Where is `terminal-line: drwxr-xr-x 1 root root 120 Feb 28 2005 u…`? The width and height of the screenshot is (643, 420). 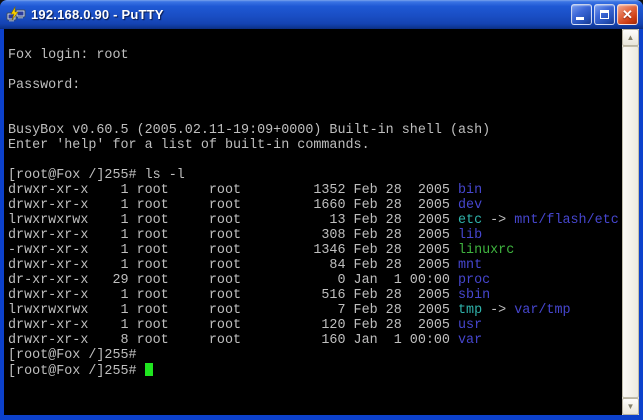 terminal-line: drwxr-xr-x 1 root root 120 Feb 28 2005 u… is located at coordinates (245, 325).